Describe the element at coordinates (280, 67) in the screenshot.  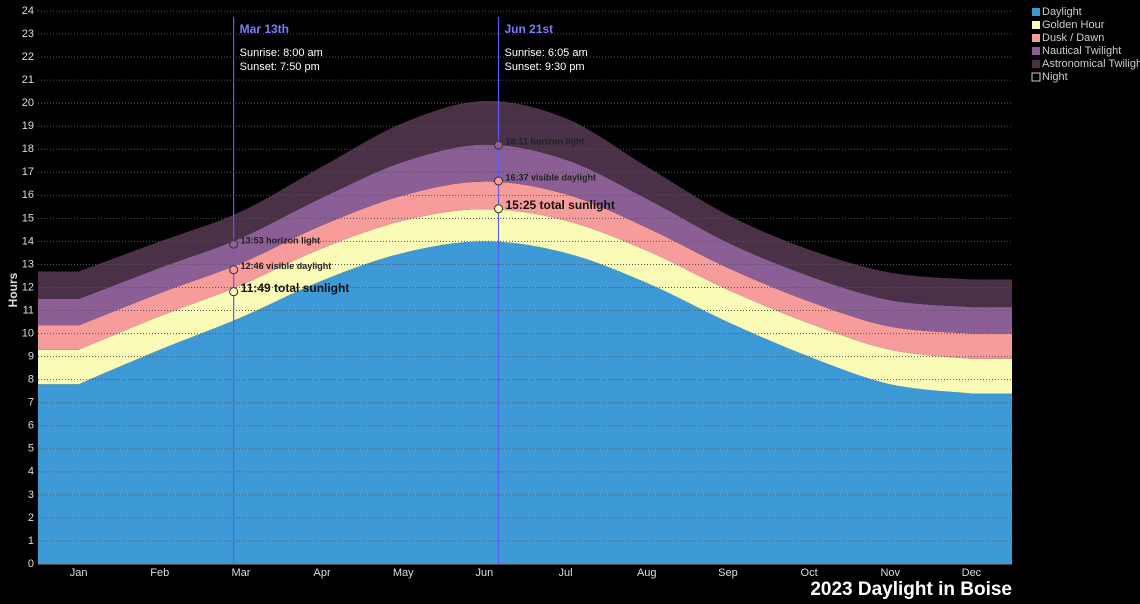
I see `marker-sunset: Sunset: 7:50 pm` at that location.